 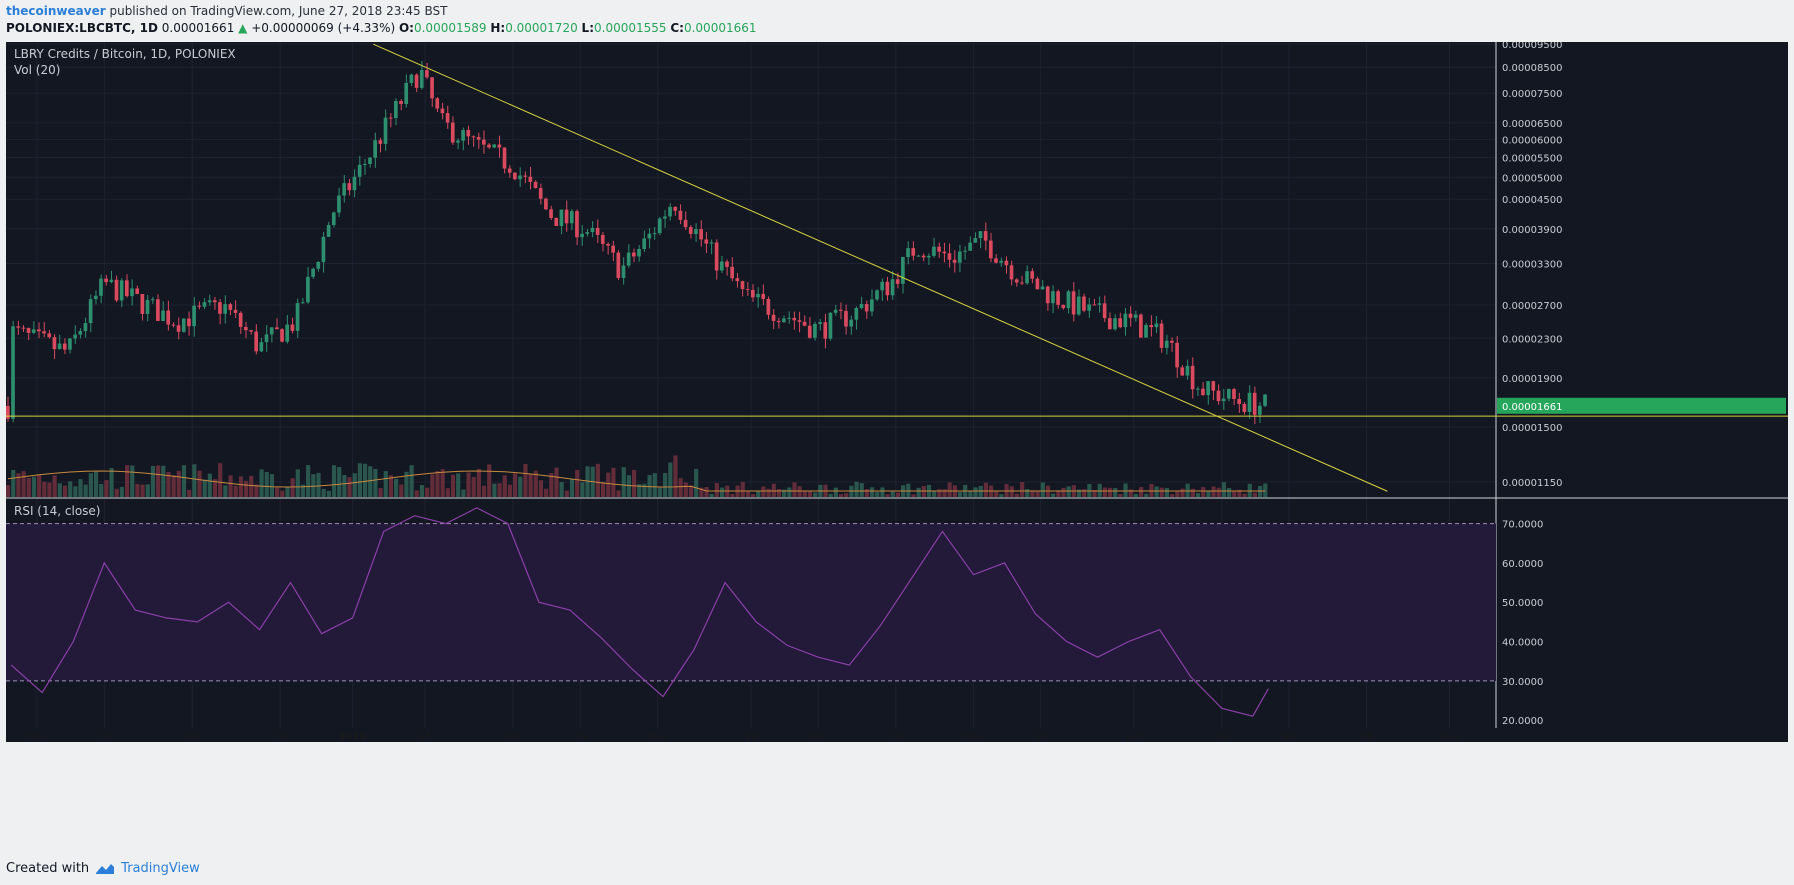 I want to click on time-tick-label: May, so click(x=973, y=737).